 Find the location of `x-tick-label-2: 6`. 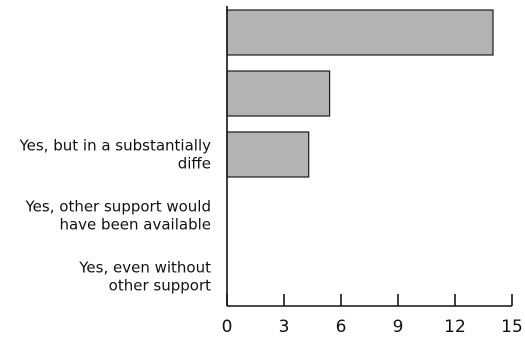

x-tick-label-2: 6 is located at coordinates (341, 327).